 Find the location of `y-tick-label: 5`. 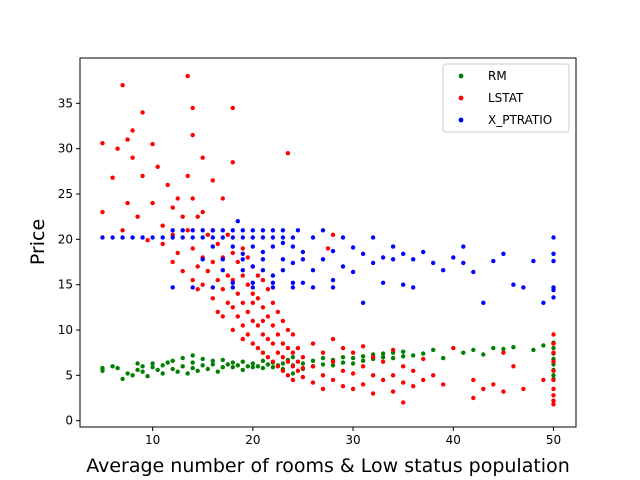

y-tick-label: 5 is located at coordinates (69, 375).